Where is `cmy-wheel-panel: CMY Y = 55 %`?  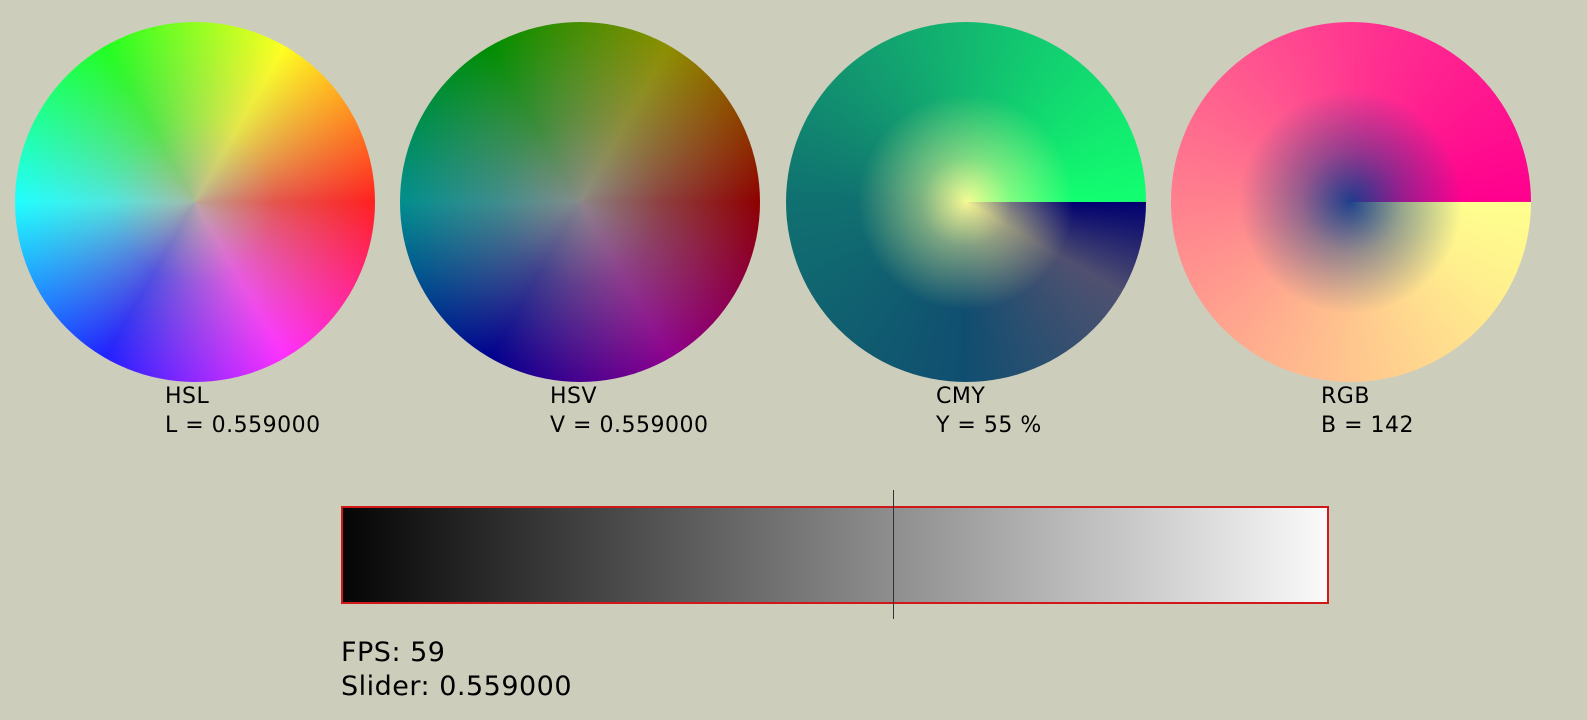 cmy-wheel-panel: CMY Y = 55 % is located at coordinates (966, 232).